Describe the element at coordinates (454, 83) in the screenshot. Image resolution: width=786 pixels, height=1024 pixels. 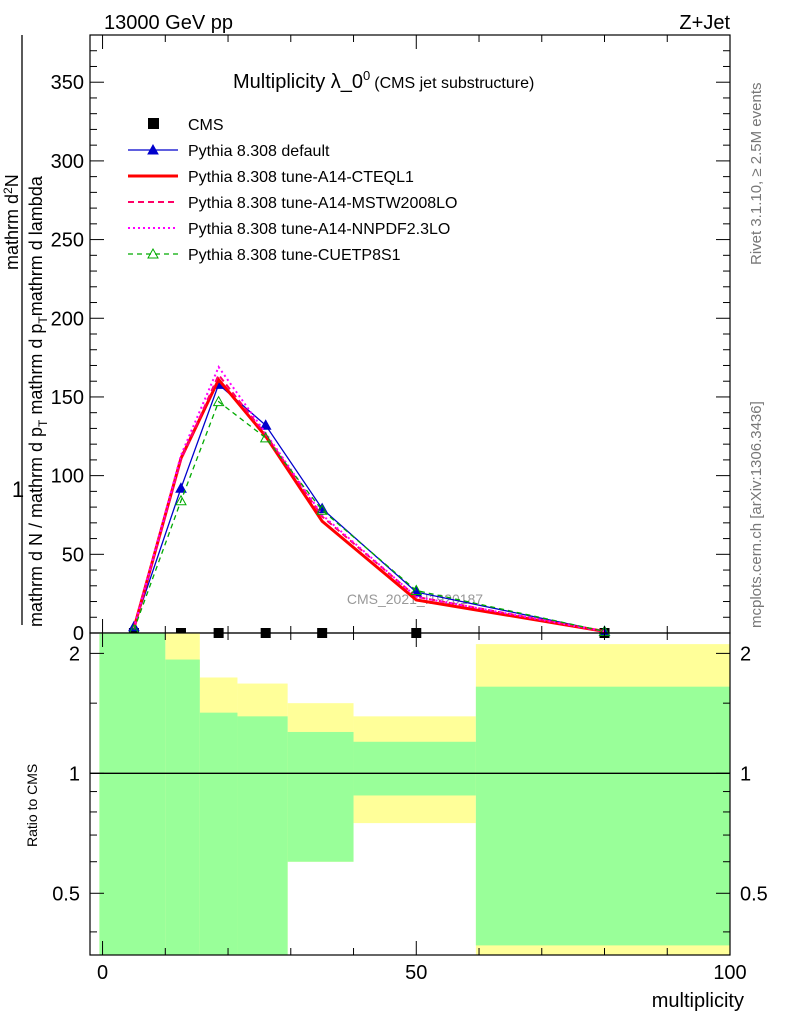
I see `plot-title-sub: (CMS jet substructure)` at that location.